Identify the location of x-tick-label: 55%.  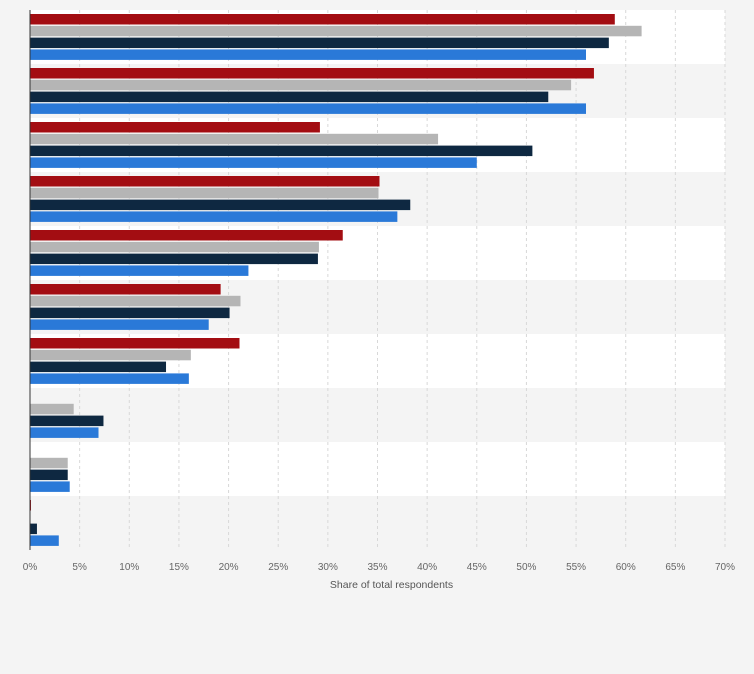
(576, 567).